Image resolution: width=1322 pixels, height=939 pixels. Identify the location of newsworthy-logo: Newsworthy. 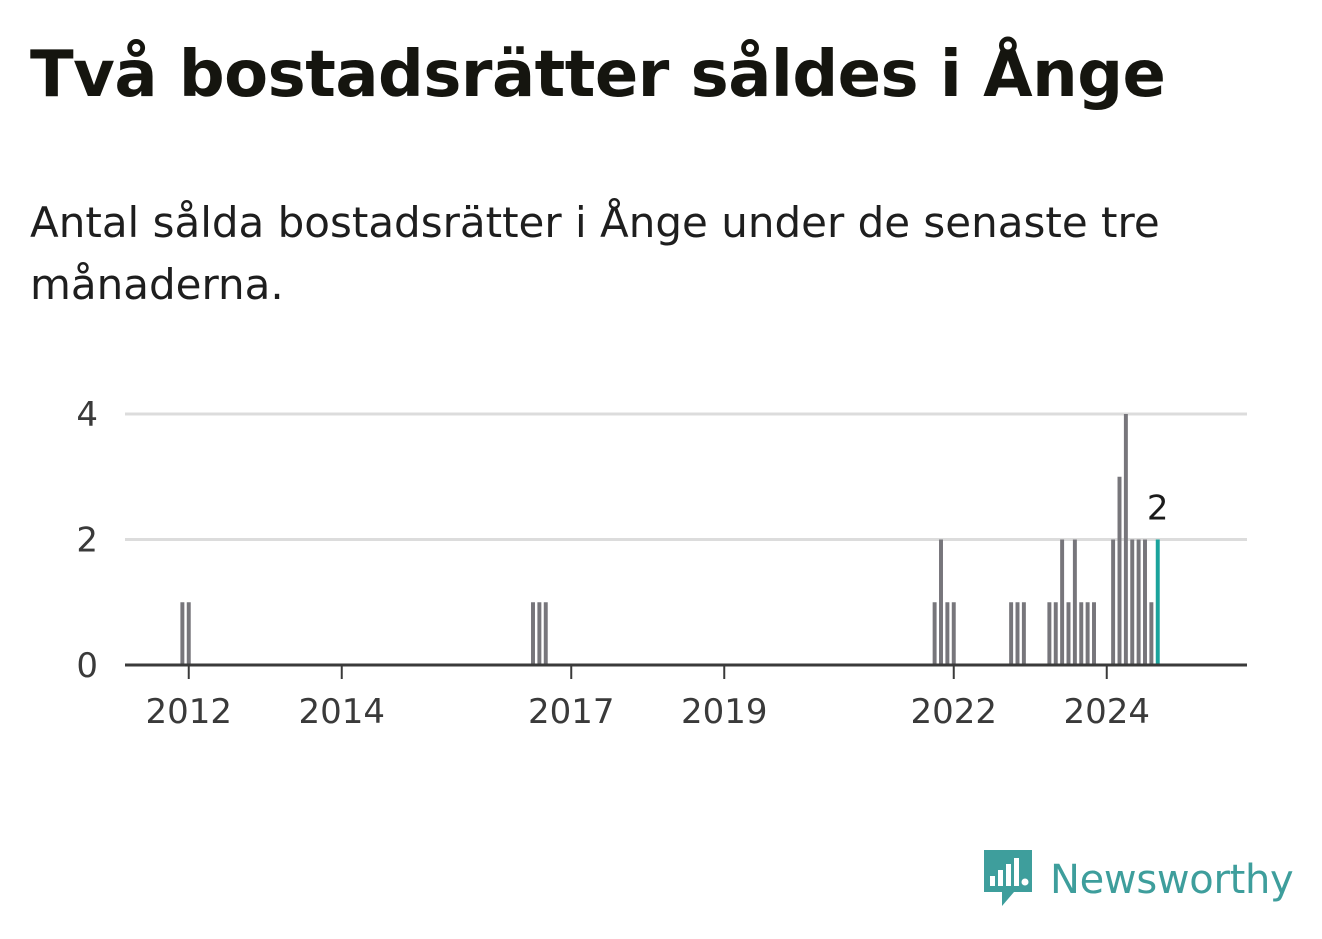
(1137, 880).